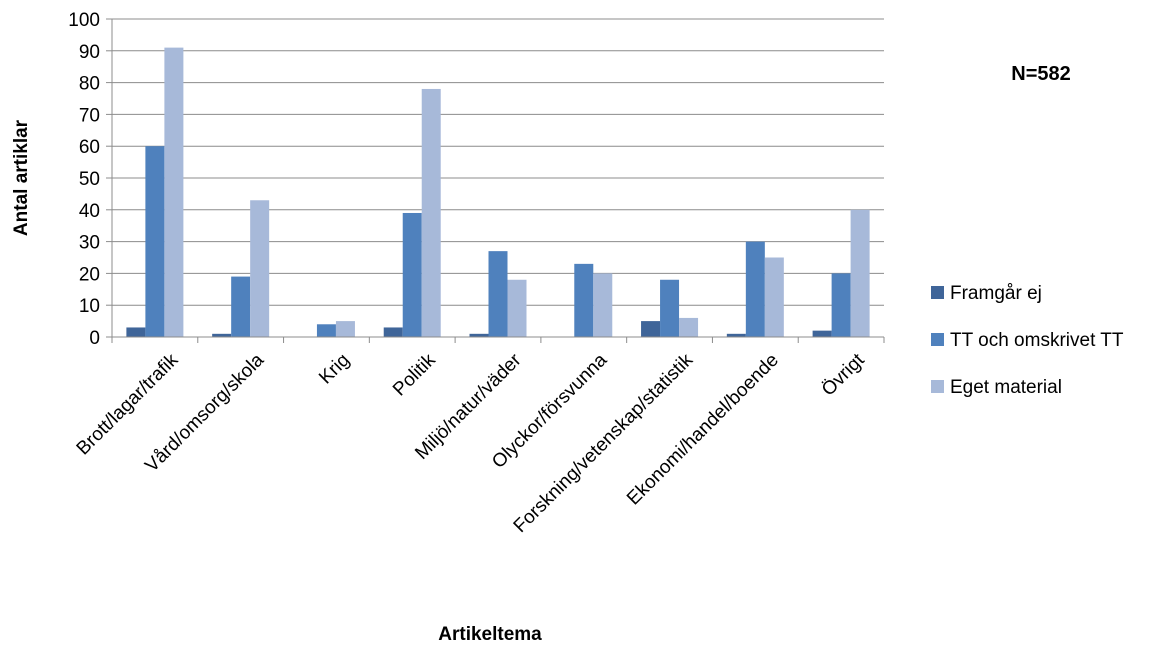 Image resolution: width=1165 pixels, height=653 pixels. Describe the element at coordinates (1006, 387) in the screenshot. I see `legend-label: Eget material` at that location.